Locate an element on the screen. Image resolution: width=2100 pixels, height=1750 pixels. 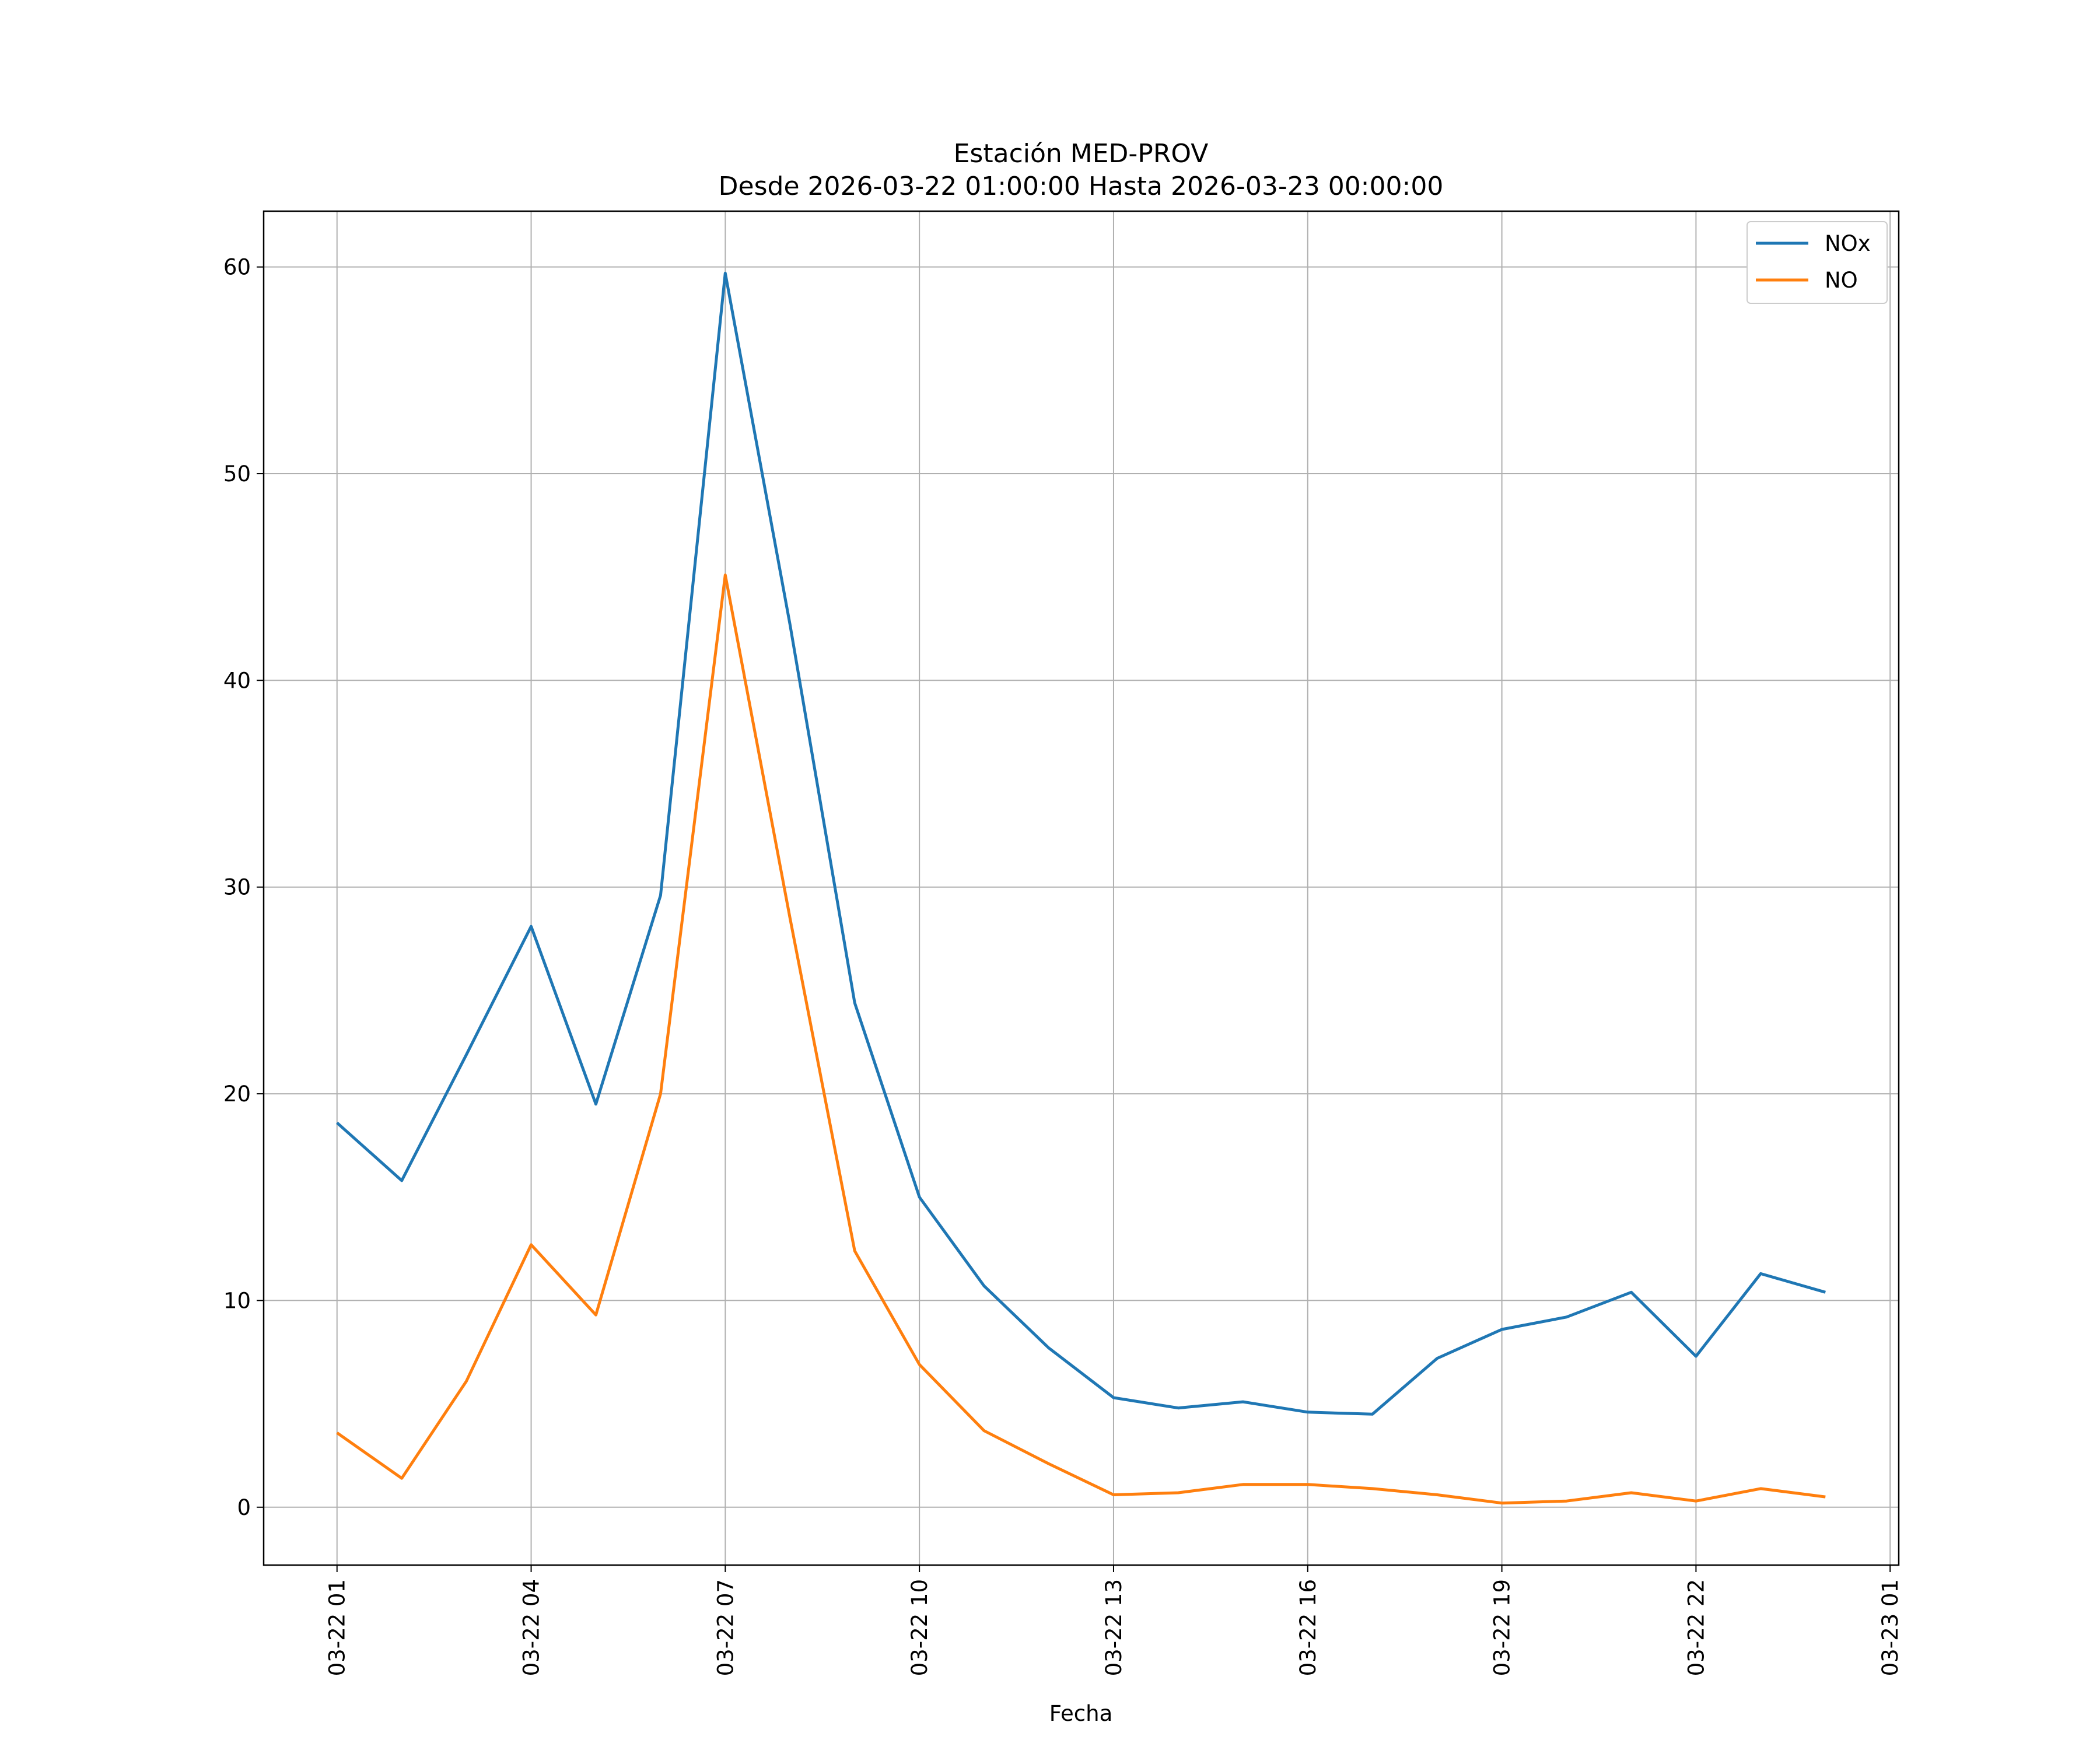
x-tick-label: 03-22 04 is located at coordinates (531, 1627).